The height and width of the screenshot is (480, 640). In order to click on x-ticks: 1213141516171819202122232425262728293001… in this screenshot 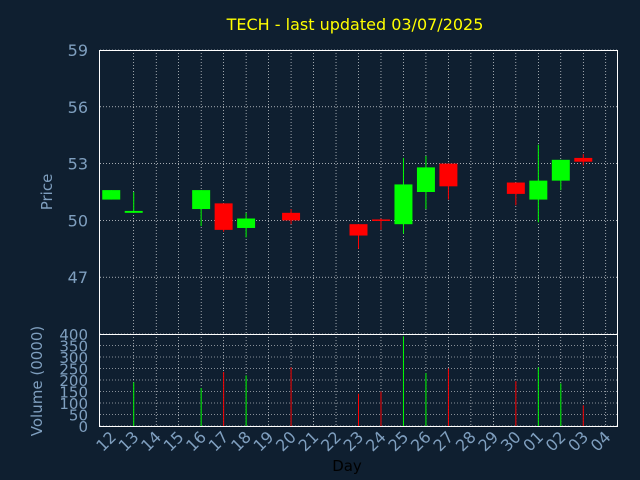, I will do `click(353, 441)`.